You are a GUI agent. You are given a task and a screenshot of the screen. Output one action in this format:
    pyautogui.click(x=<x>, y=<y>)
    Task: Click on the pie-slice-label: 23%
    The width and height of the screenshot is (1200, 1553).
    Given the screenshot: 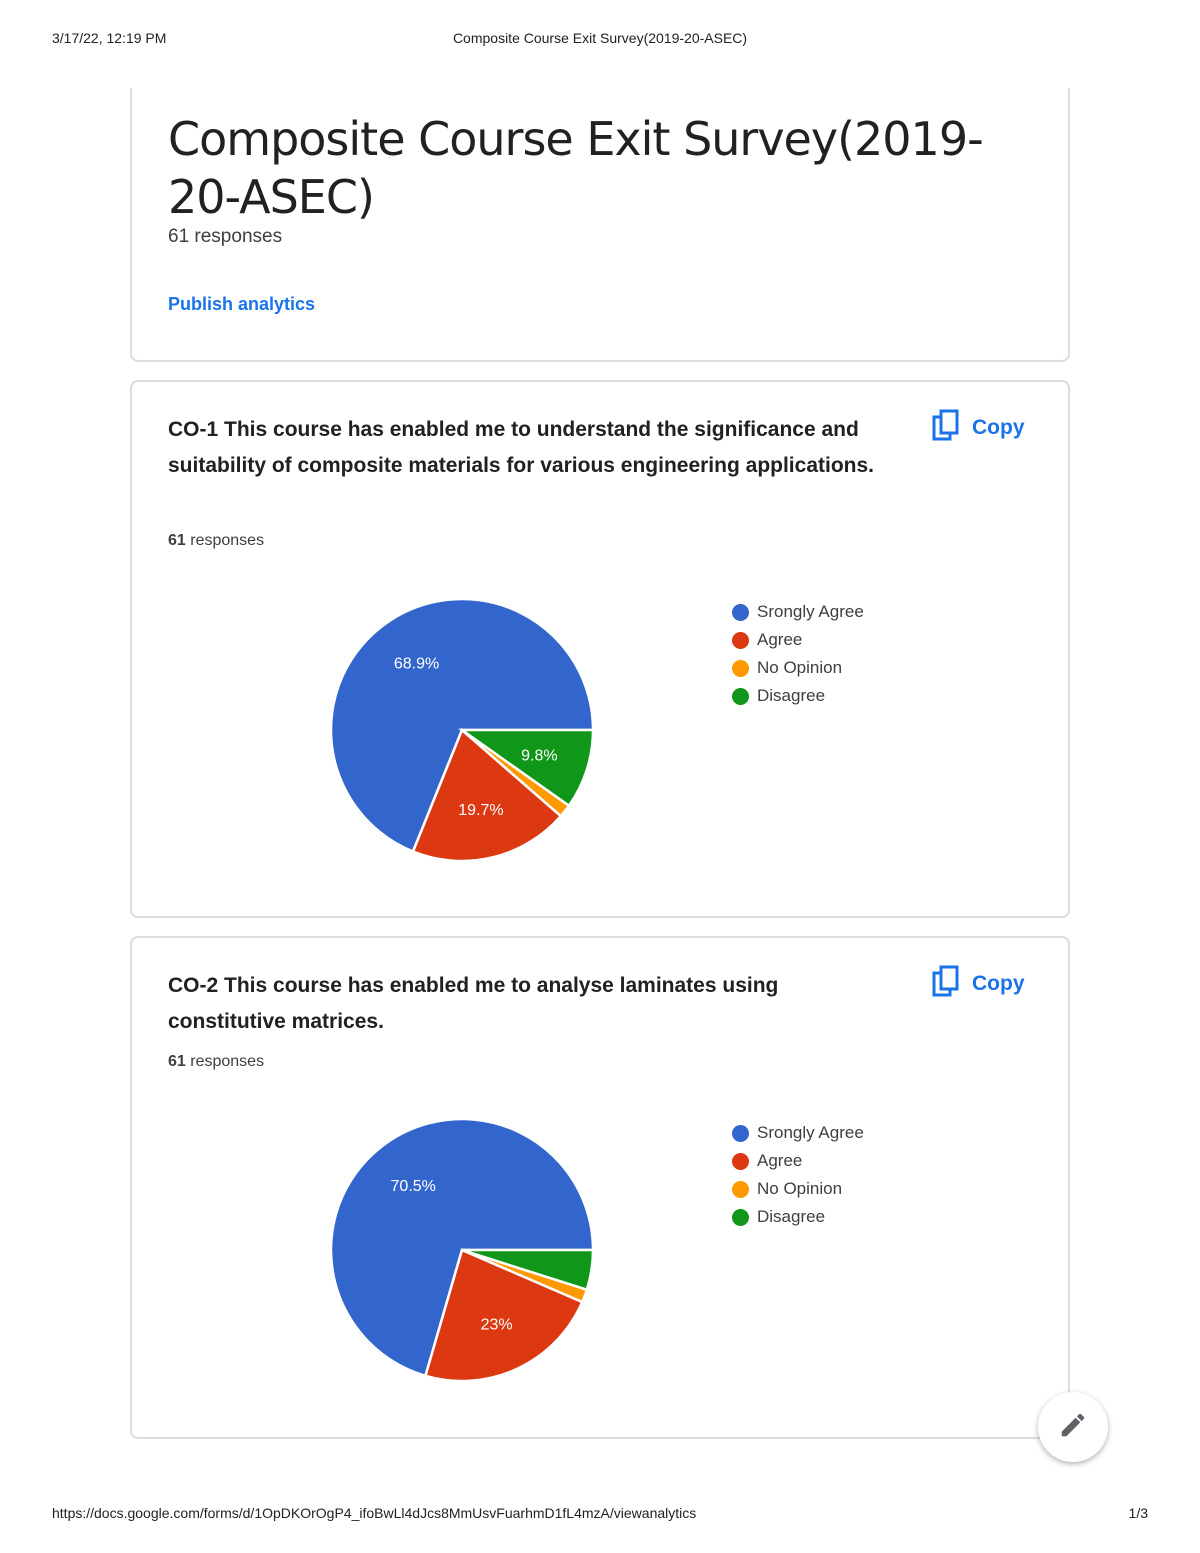 What is the action you would take?
    pyautogui.click(x=497, y=1324)
    